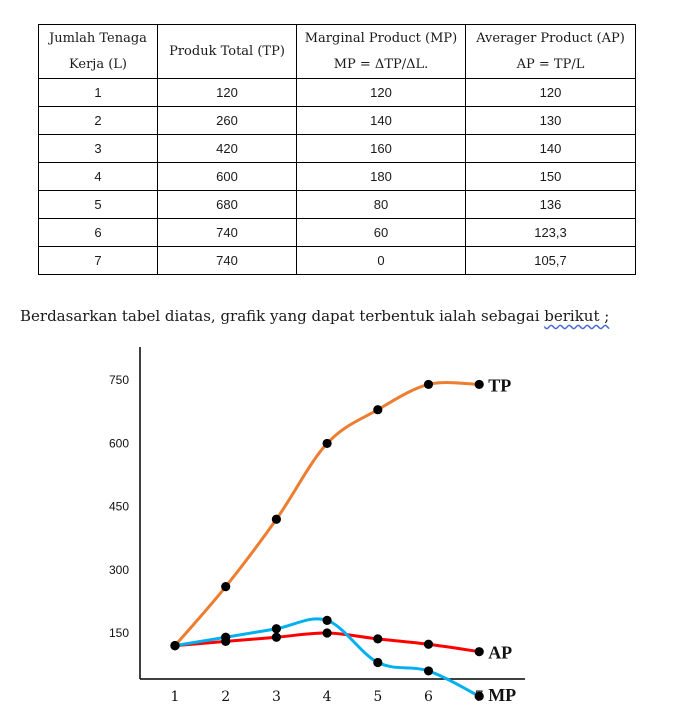 The image size is (677, 712). Describe the element at coordinates (98, 64) in the screenshot. I see `header-labor-line2: Kerja (L)` at that location.